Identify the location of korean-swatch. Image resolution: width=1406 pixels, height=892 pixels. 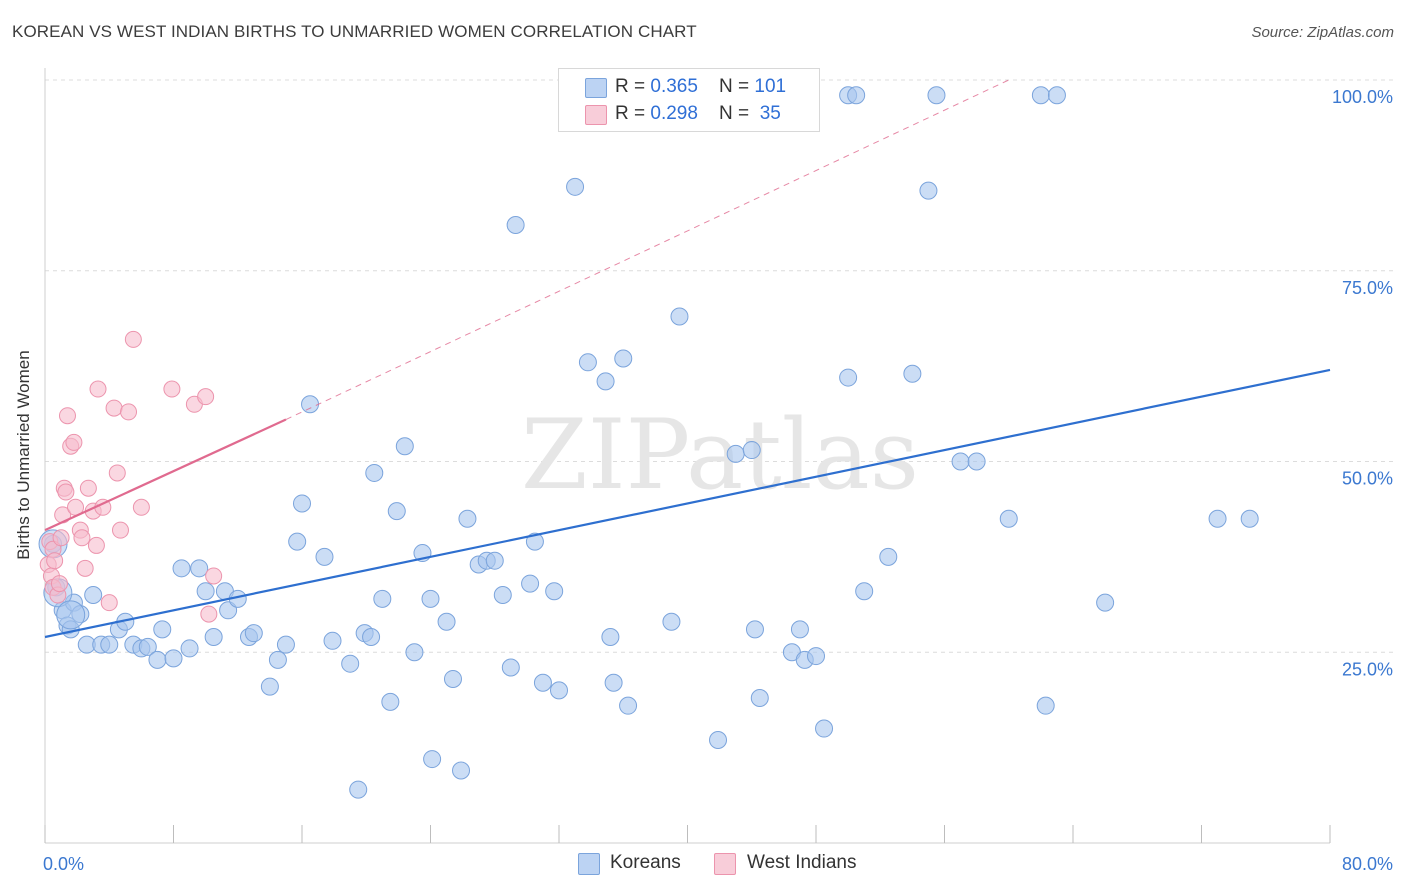
(596, 88).